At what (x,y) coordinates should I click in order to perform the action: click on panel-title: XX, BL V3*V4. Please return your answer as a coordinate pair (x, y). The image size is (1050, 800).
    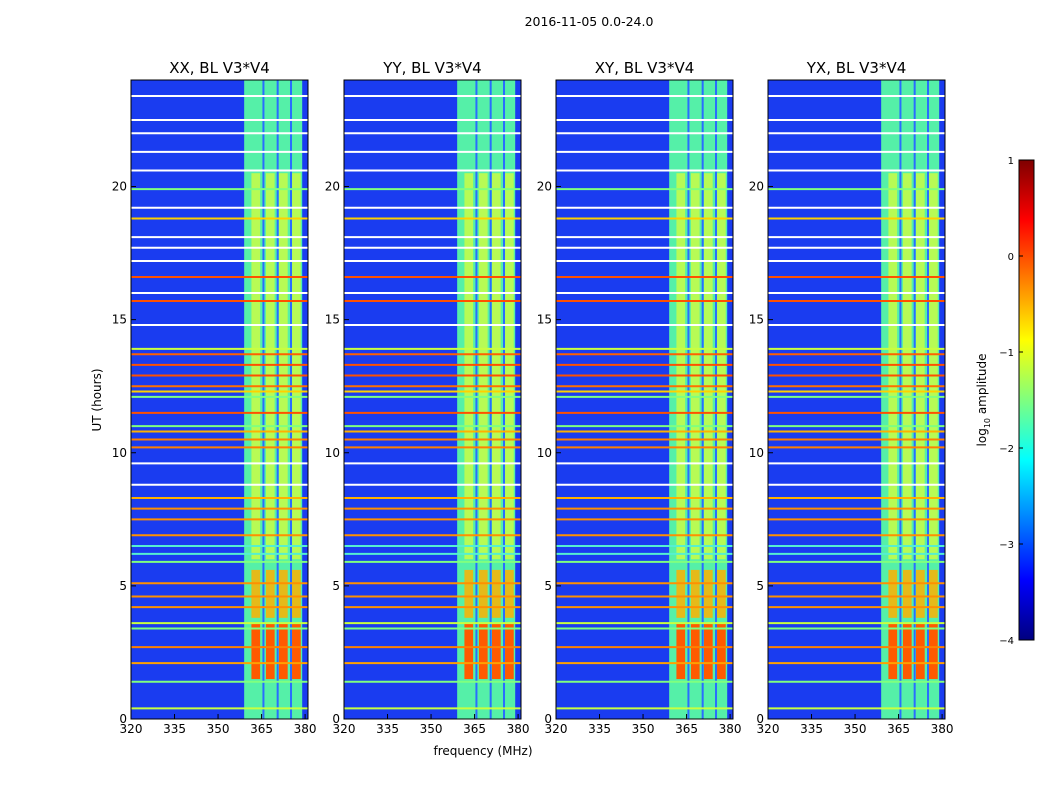
    Looking at the image, I should click on (219, 68).